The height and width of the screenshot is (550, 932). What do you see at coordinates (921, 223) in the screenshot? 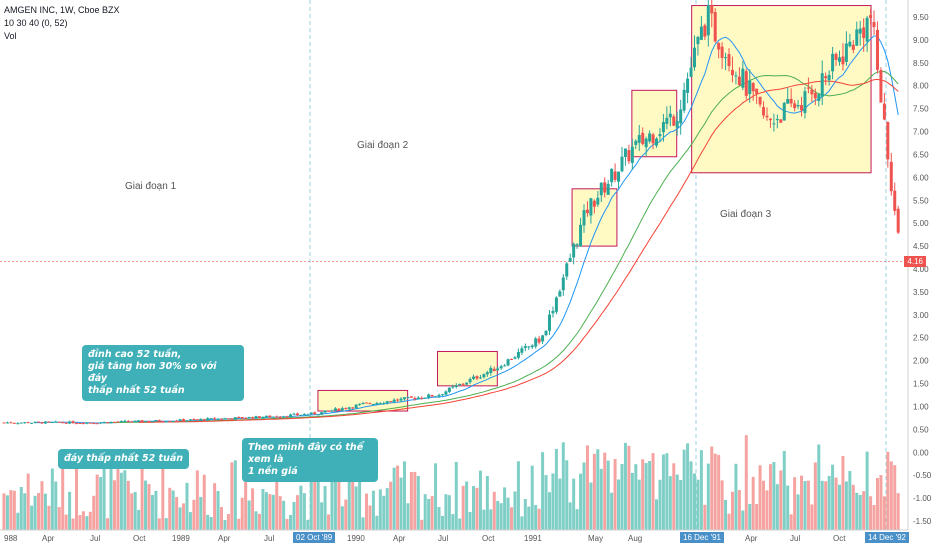
I see `y-tick-label: 5.00` at bounding box center [921, 223].